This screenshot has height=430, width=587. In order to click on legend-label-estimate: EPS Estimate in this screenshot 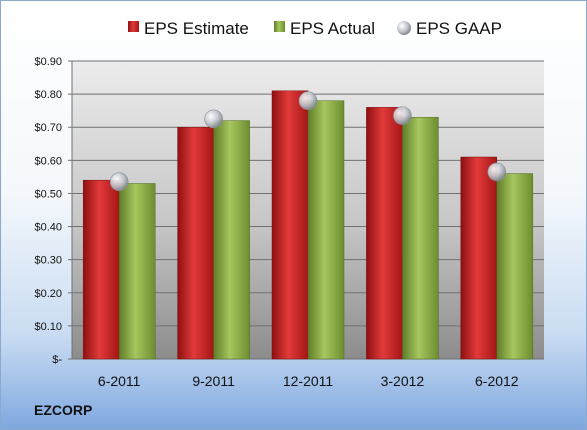, I will do `click(196, 28)`.